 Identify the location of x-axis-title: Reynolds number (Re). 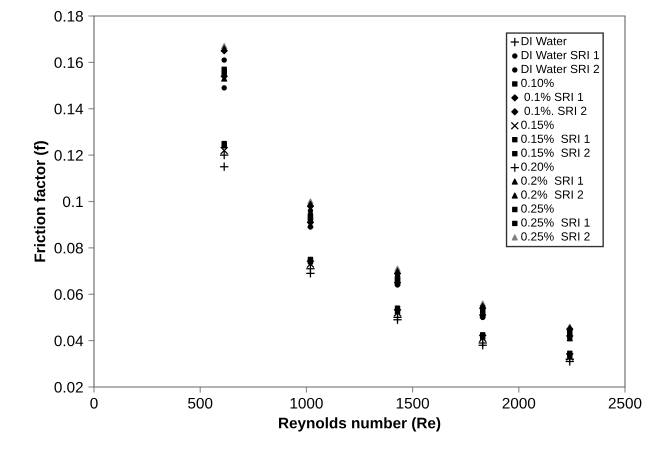
(359, 424).